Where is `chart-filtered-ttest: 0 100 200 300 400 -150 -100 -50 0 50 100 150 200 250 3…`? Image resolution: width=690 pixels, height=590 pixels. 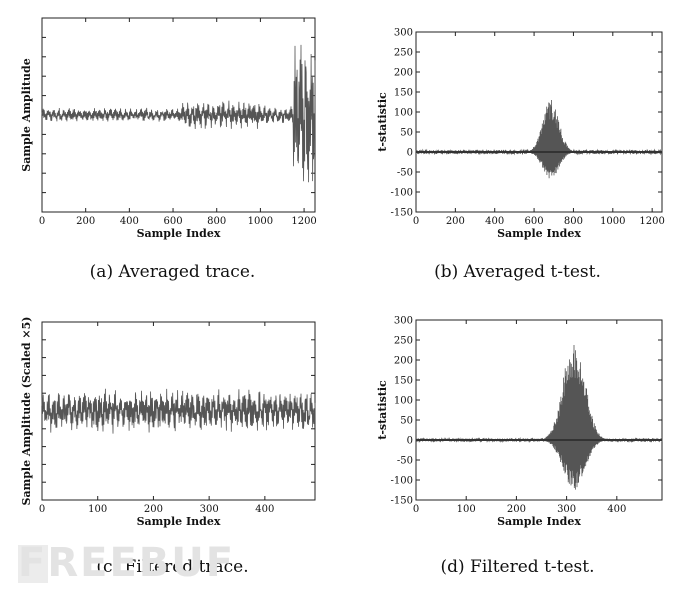
chart-filtered-ttest: 0 100 200 300 400 -150 -100 -50 0 50 100 150 200 250 3… is located at coordinates (519, 422).